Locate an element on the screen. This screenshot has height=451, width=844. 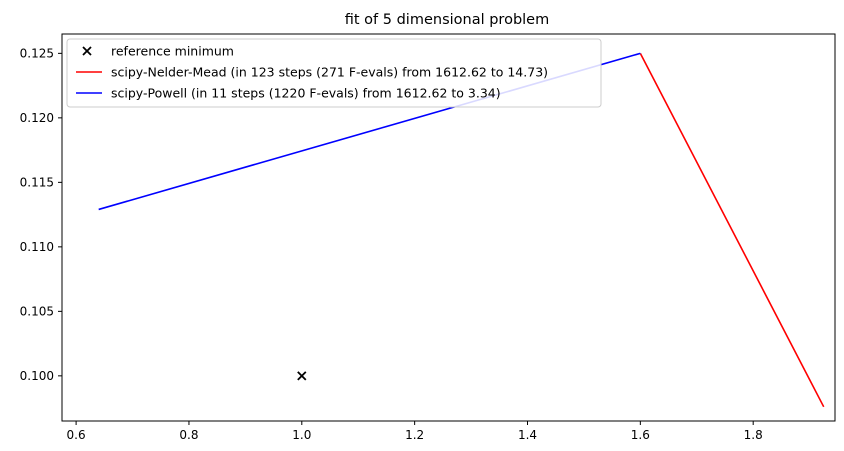
chart-title: fit of 5 dimensional problem is located at coordinates (447, 20).